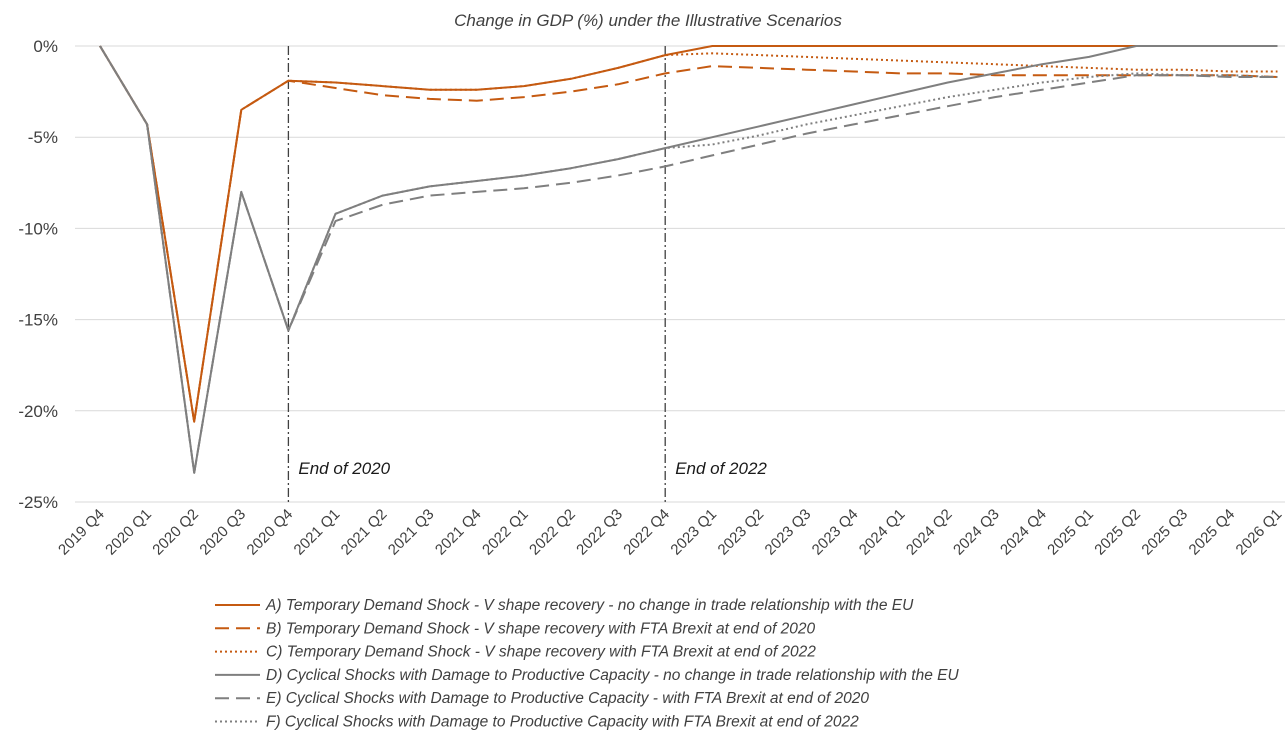 The height and width of the screenshot is (747, 1285). I want to click on x-tick-label: 2022 Q3, so click(599, 532).